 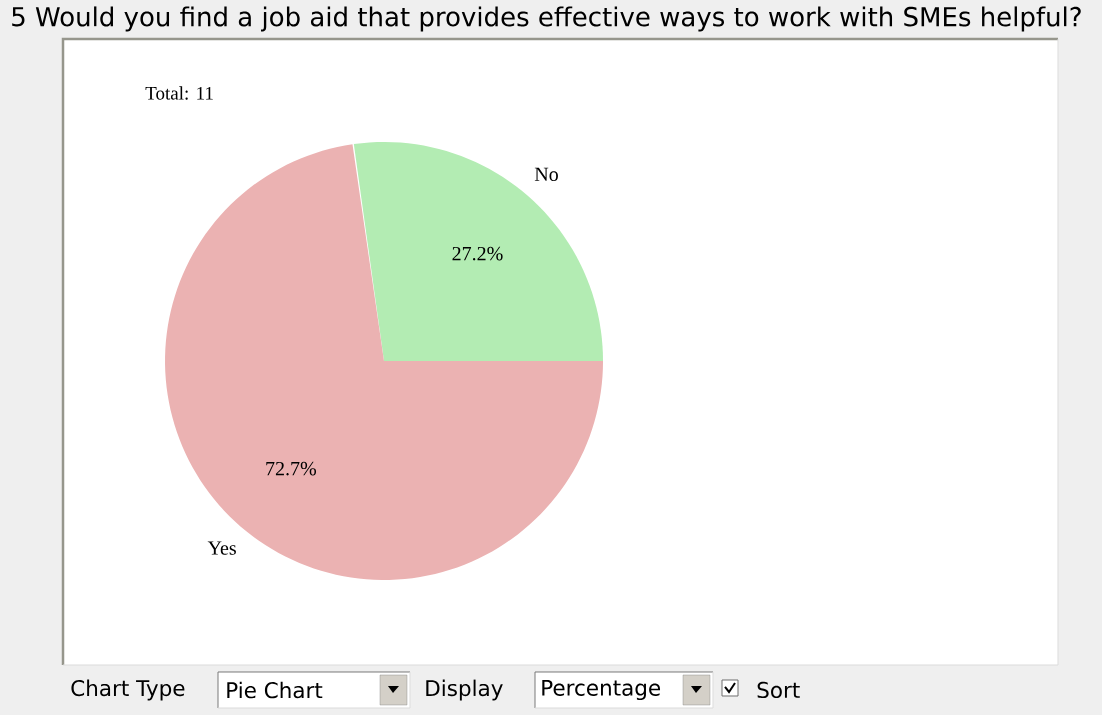 What do you see at coordinates (464, 690) in the screenshot?
I see `text: Display` at bounding box center [464, 690].